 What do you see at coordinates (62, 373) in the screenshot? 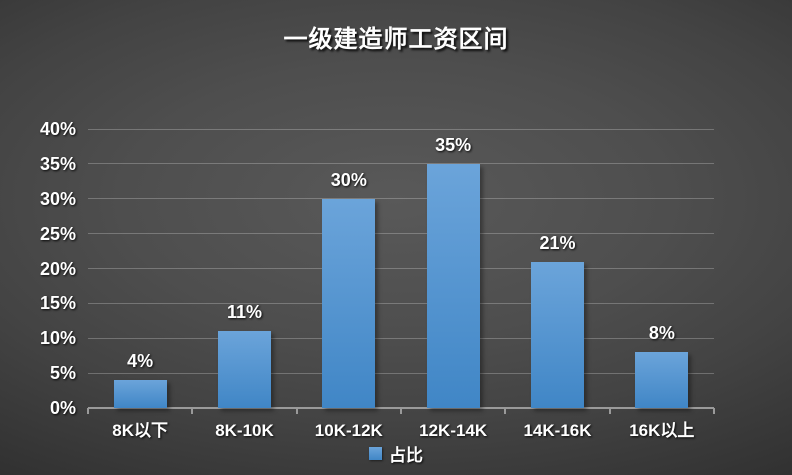
I see `y-axis-tick-label: 5%` at bounding box center [62, 373].